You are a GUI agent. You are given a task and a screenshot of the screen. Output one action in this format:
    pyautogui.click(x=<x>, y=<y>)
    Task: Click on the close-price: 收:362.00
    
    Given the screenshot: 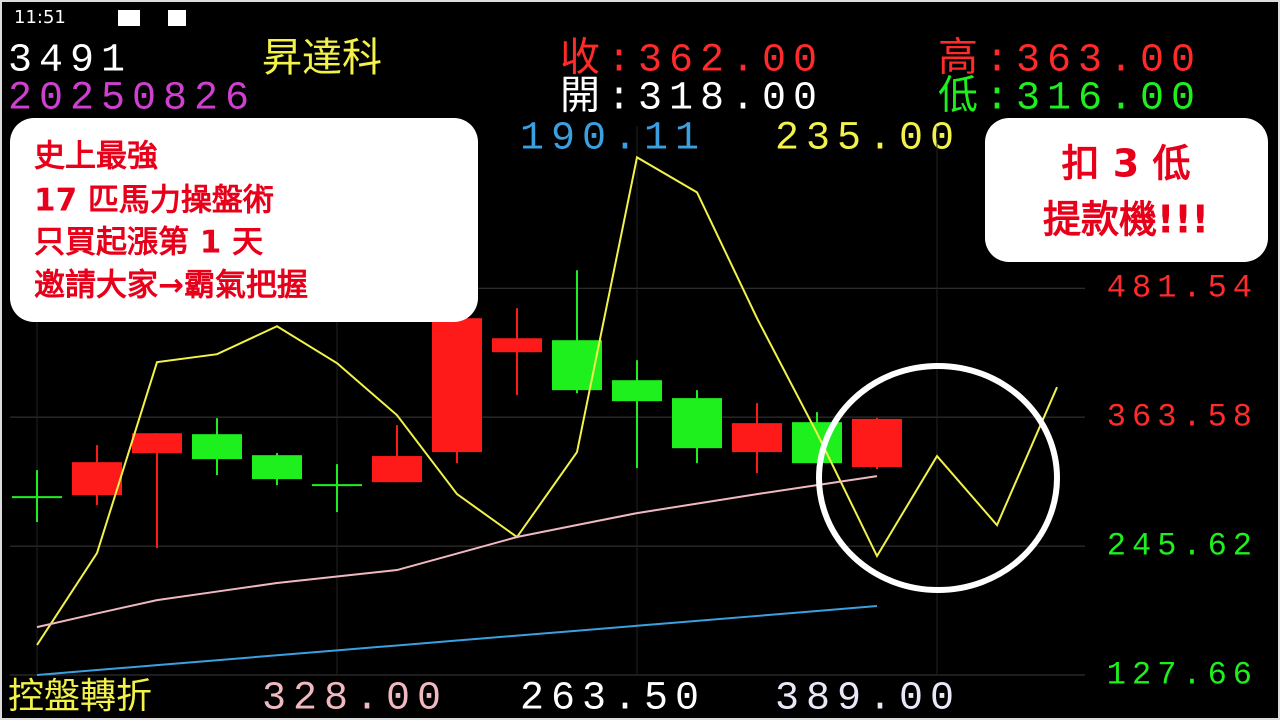 What is the action you would take?
    pyautogui.click(x=692, y=60)
    